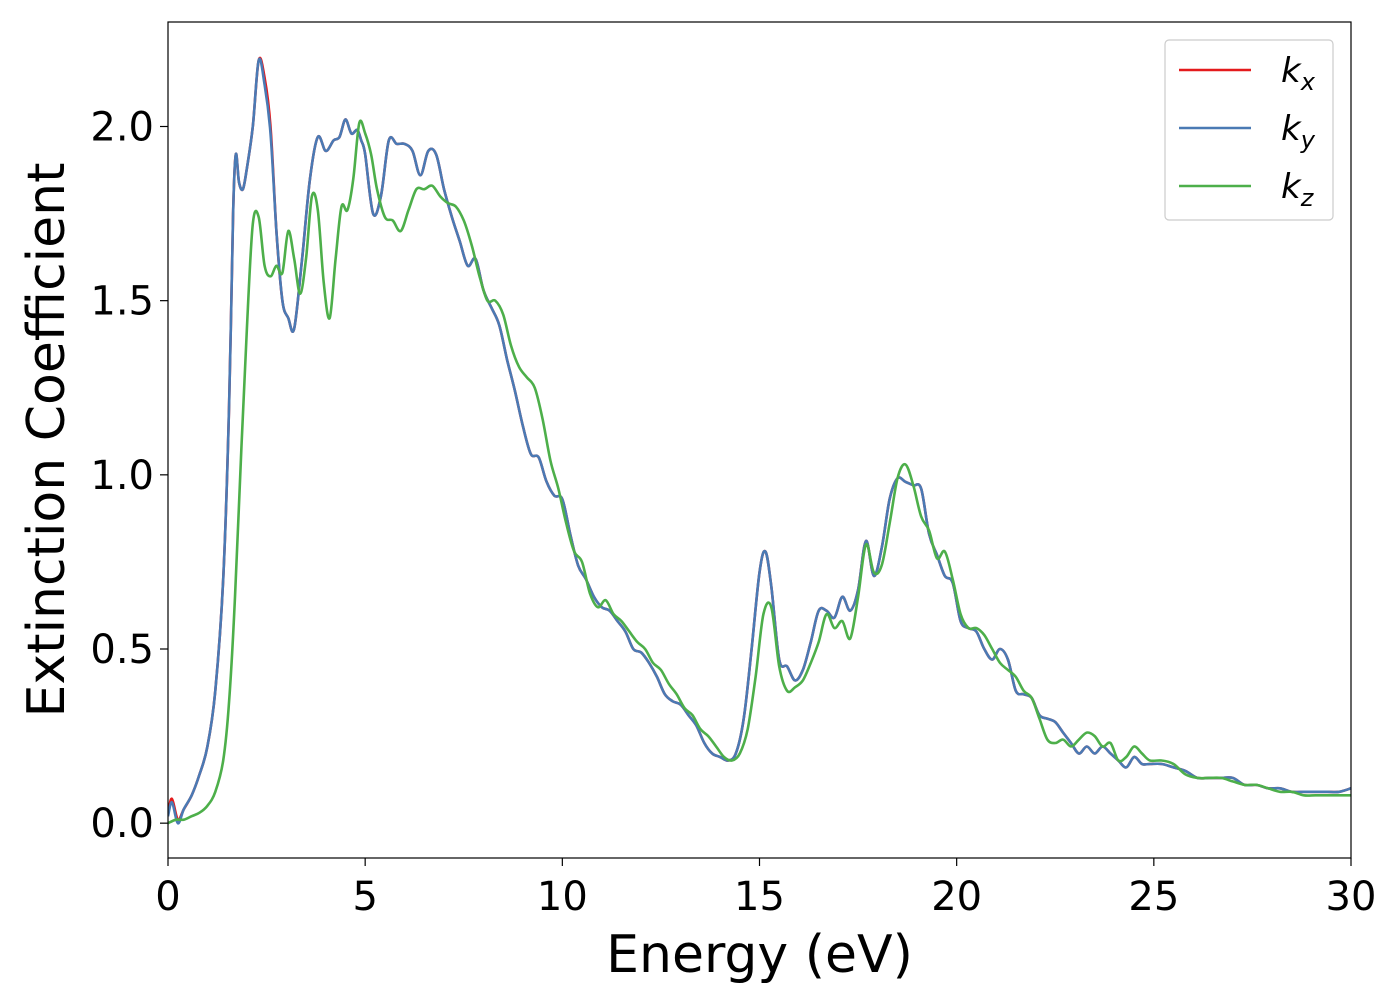 Image resolution: width=1400 pixels, height=1000 pixels. What do you see at coordinates (122, 476) in the screenshot?
I see `y-tick-label: 1.0` at bounding box center [122, 476].